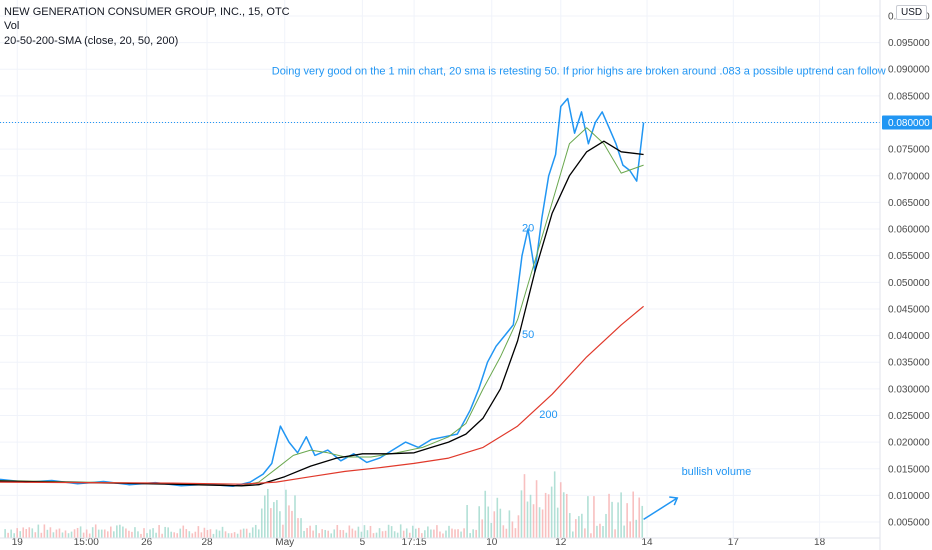  Describe the element at coordinates (909, 336) in the screenshot. I see `y-tick-label: 0.040000` at that location.